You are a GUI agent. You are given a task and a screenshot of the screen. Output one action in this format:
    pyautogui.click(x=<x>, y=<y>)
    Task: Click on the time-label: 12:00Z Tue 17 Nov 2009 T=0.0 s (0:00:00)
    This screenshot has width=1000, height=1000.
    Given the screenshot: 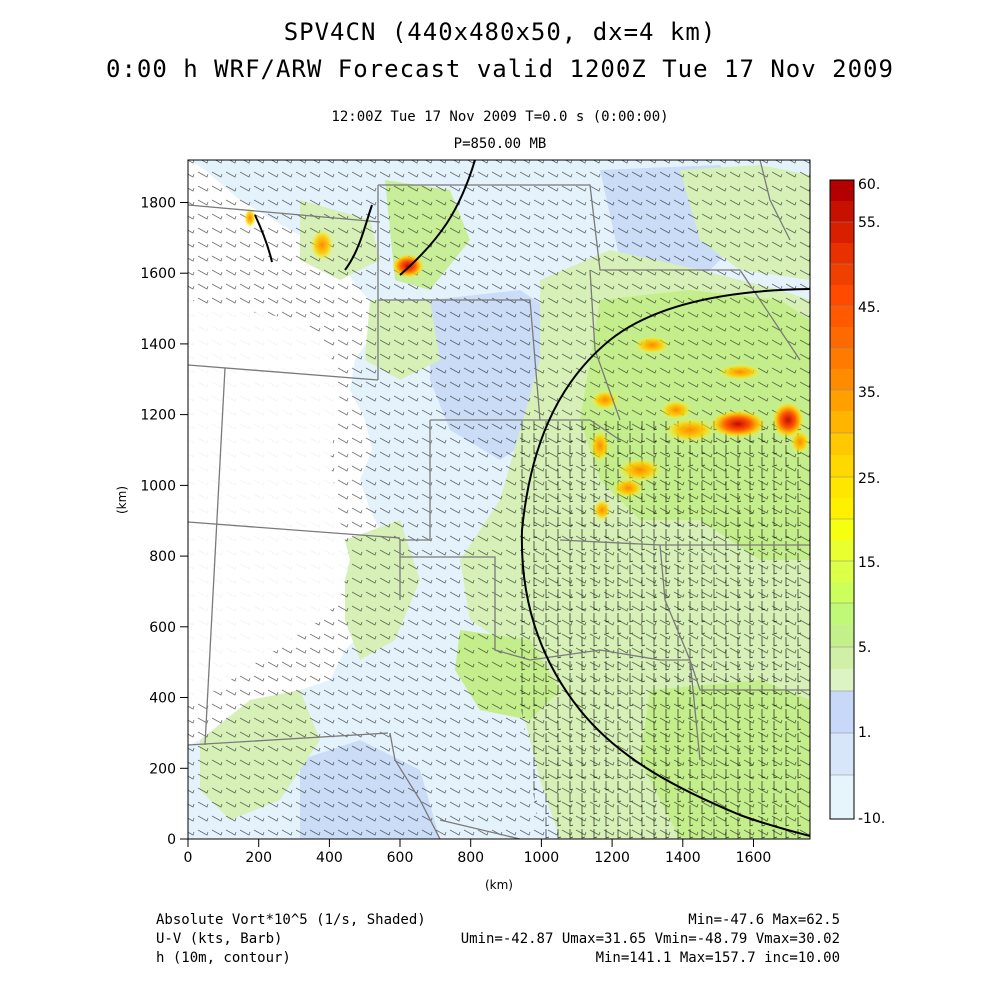 What is the action you would take?
    pyautogui.click(x=500, y=117)
    